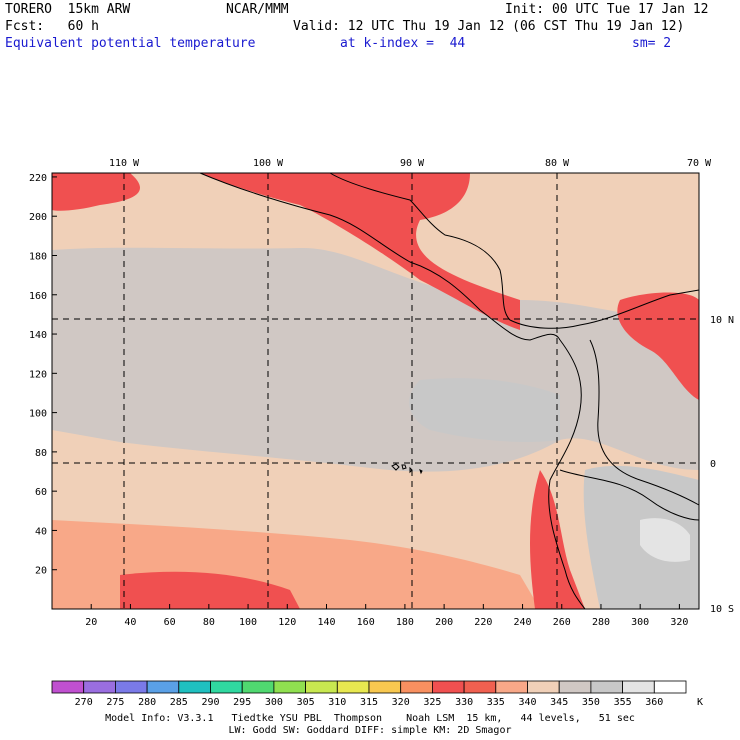  Describe the element at coordinates (147, 702) in the screenshot. I see `colorbar-level-label: 280` at that location.